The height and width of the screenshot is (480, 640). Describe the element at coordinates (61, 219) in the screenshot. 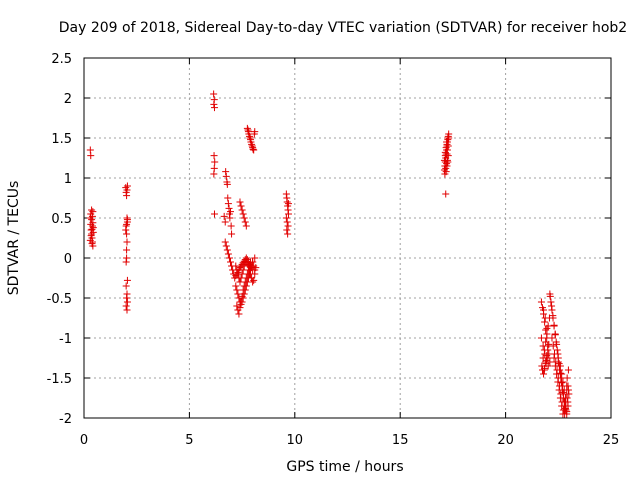

I see `y-tick-label: 0.5` at that location.